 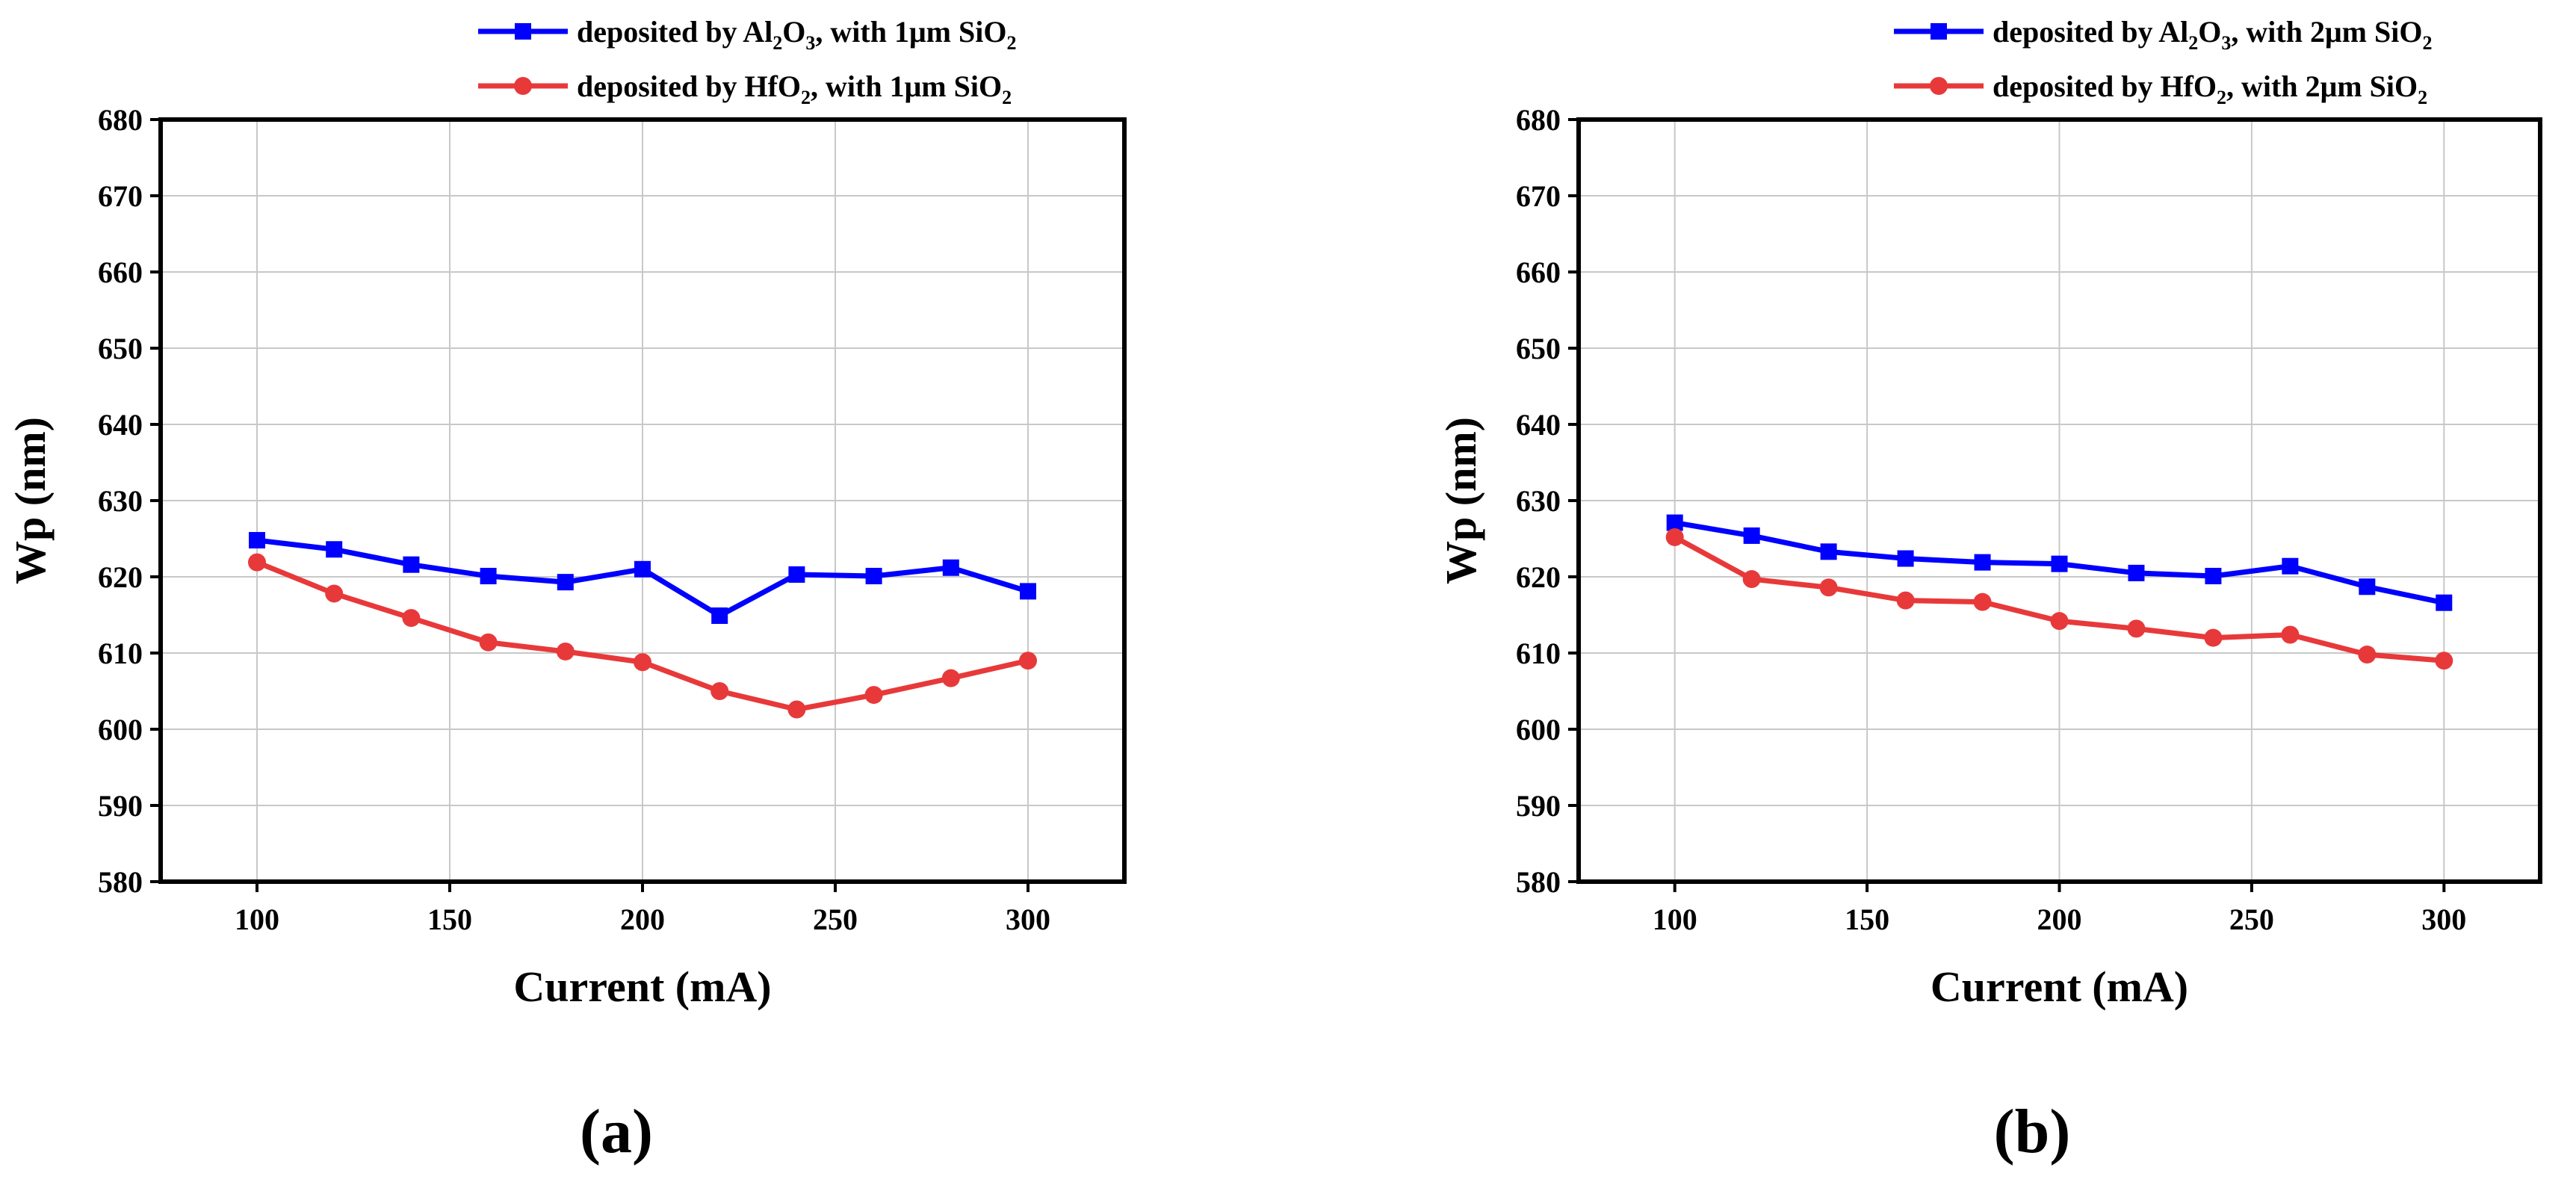 I want to click on legend-label: deposited by HfO2, with 2μm SiO2, so click(x=2210, y=88).